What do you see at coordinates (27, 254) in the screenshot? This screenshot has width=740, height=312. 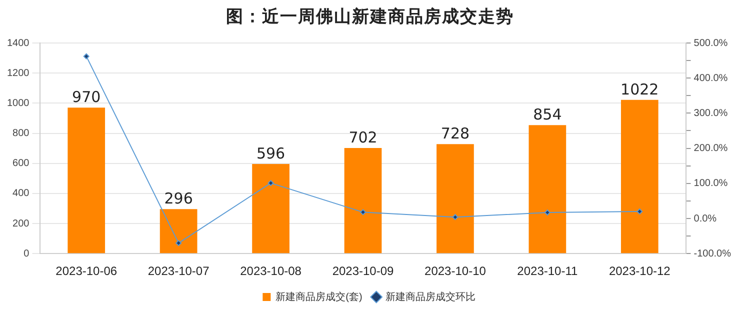 I see `y-tick-label: 0` at bounding box center [27, 254].